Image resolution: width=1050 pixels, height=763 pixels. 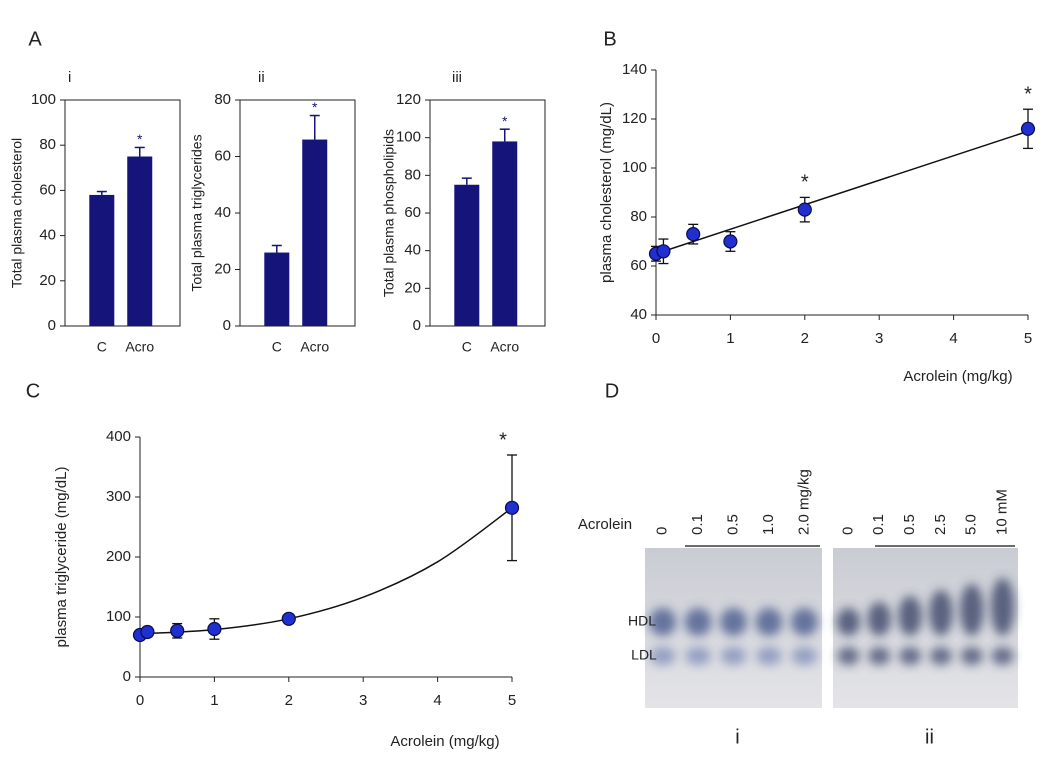 I want to click on y-tick-label: 200, so click(x=118, y=556).